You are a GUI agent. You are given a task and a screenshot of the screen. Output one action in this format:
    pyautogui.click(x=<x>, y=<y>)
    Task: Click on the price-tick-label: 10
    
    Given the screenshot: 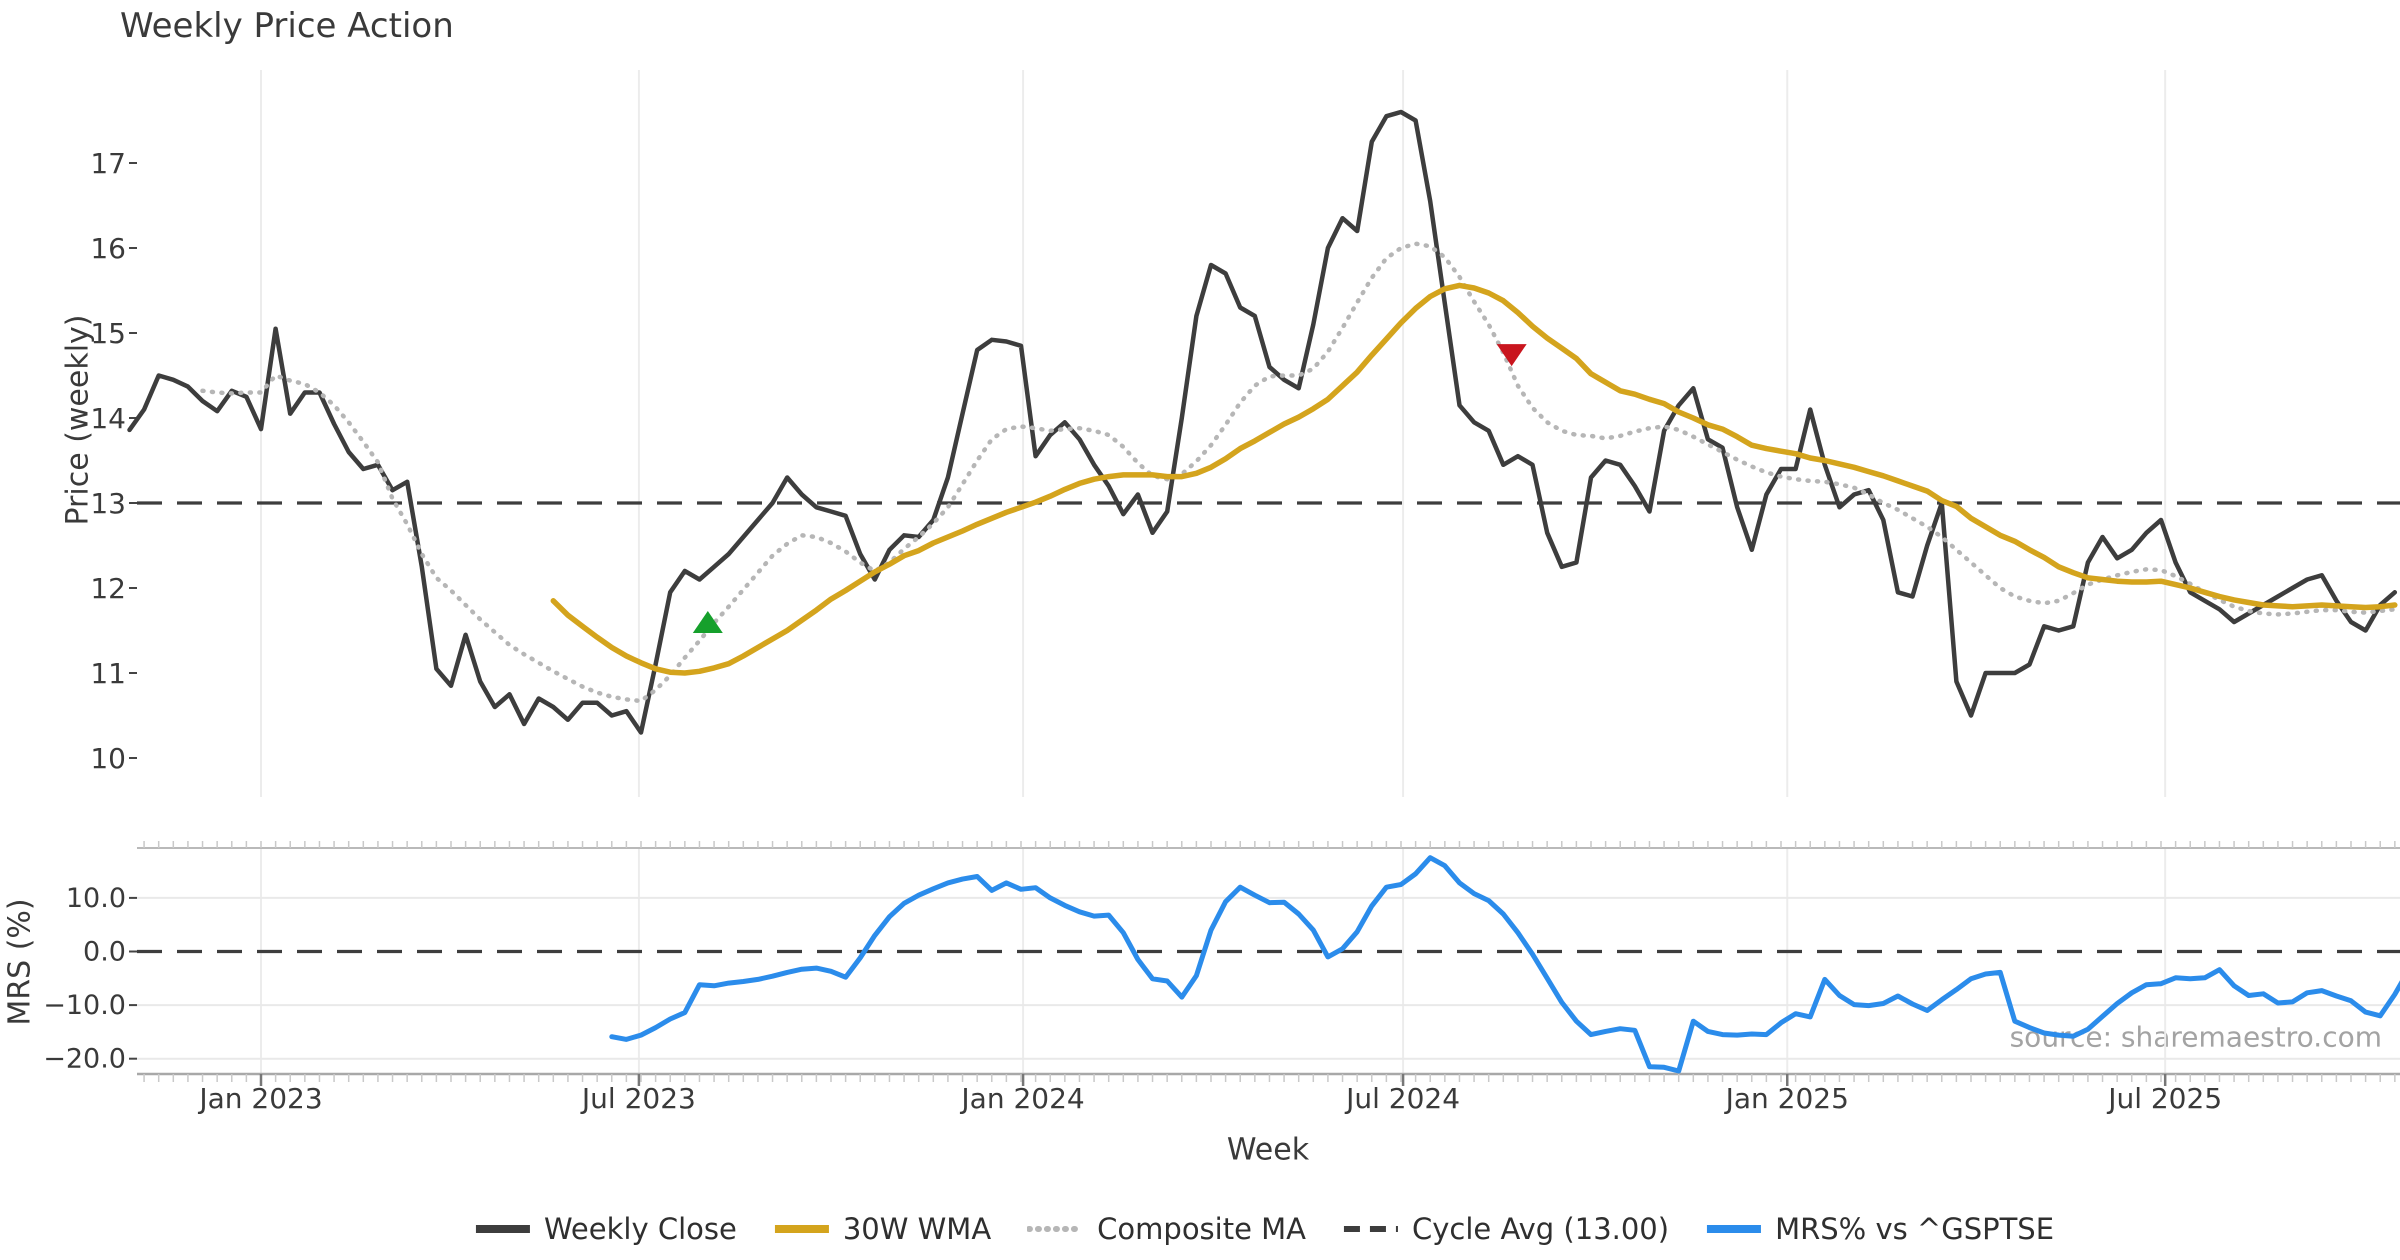 What is the action you would take?
    pyautogui.click(x=108, y=758)
    